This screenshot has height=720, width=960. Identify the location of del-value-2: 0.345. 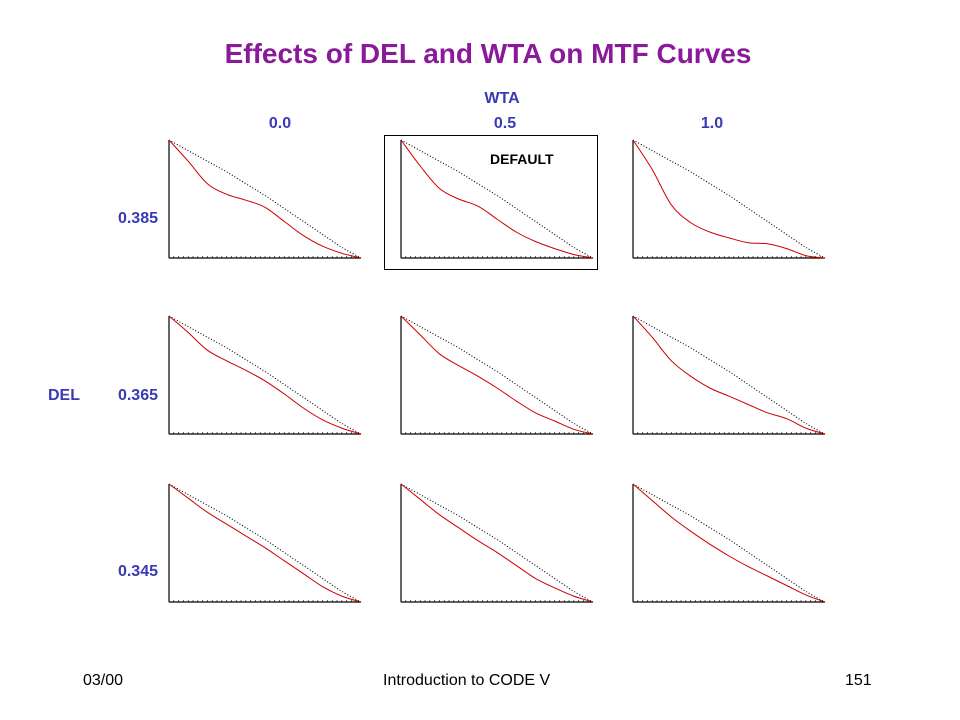
(137, 571).